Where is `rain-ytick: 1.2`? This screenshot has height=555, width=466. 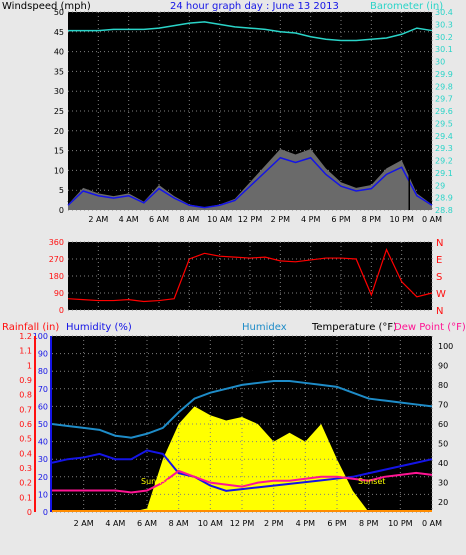 rain-ytick: 1.2 is located at coordinates (25, 336).